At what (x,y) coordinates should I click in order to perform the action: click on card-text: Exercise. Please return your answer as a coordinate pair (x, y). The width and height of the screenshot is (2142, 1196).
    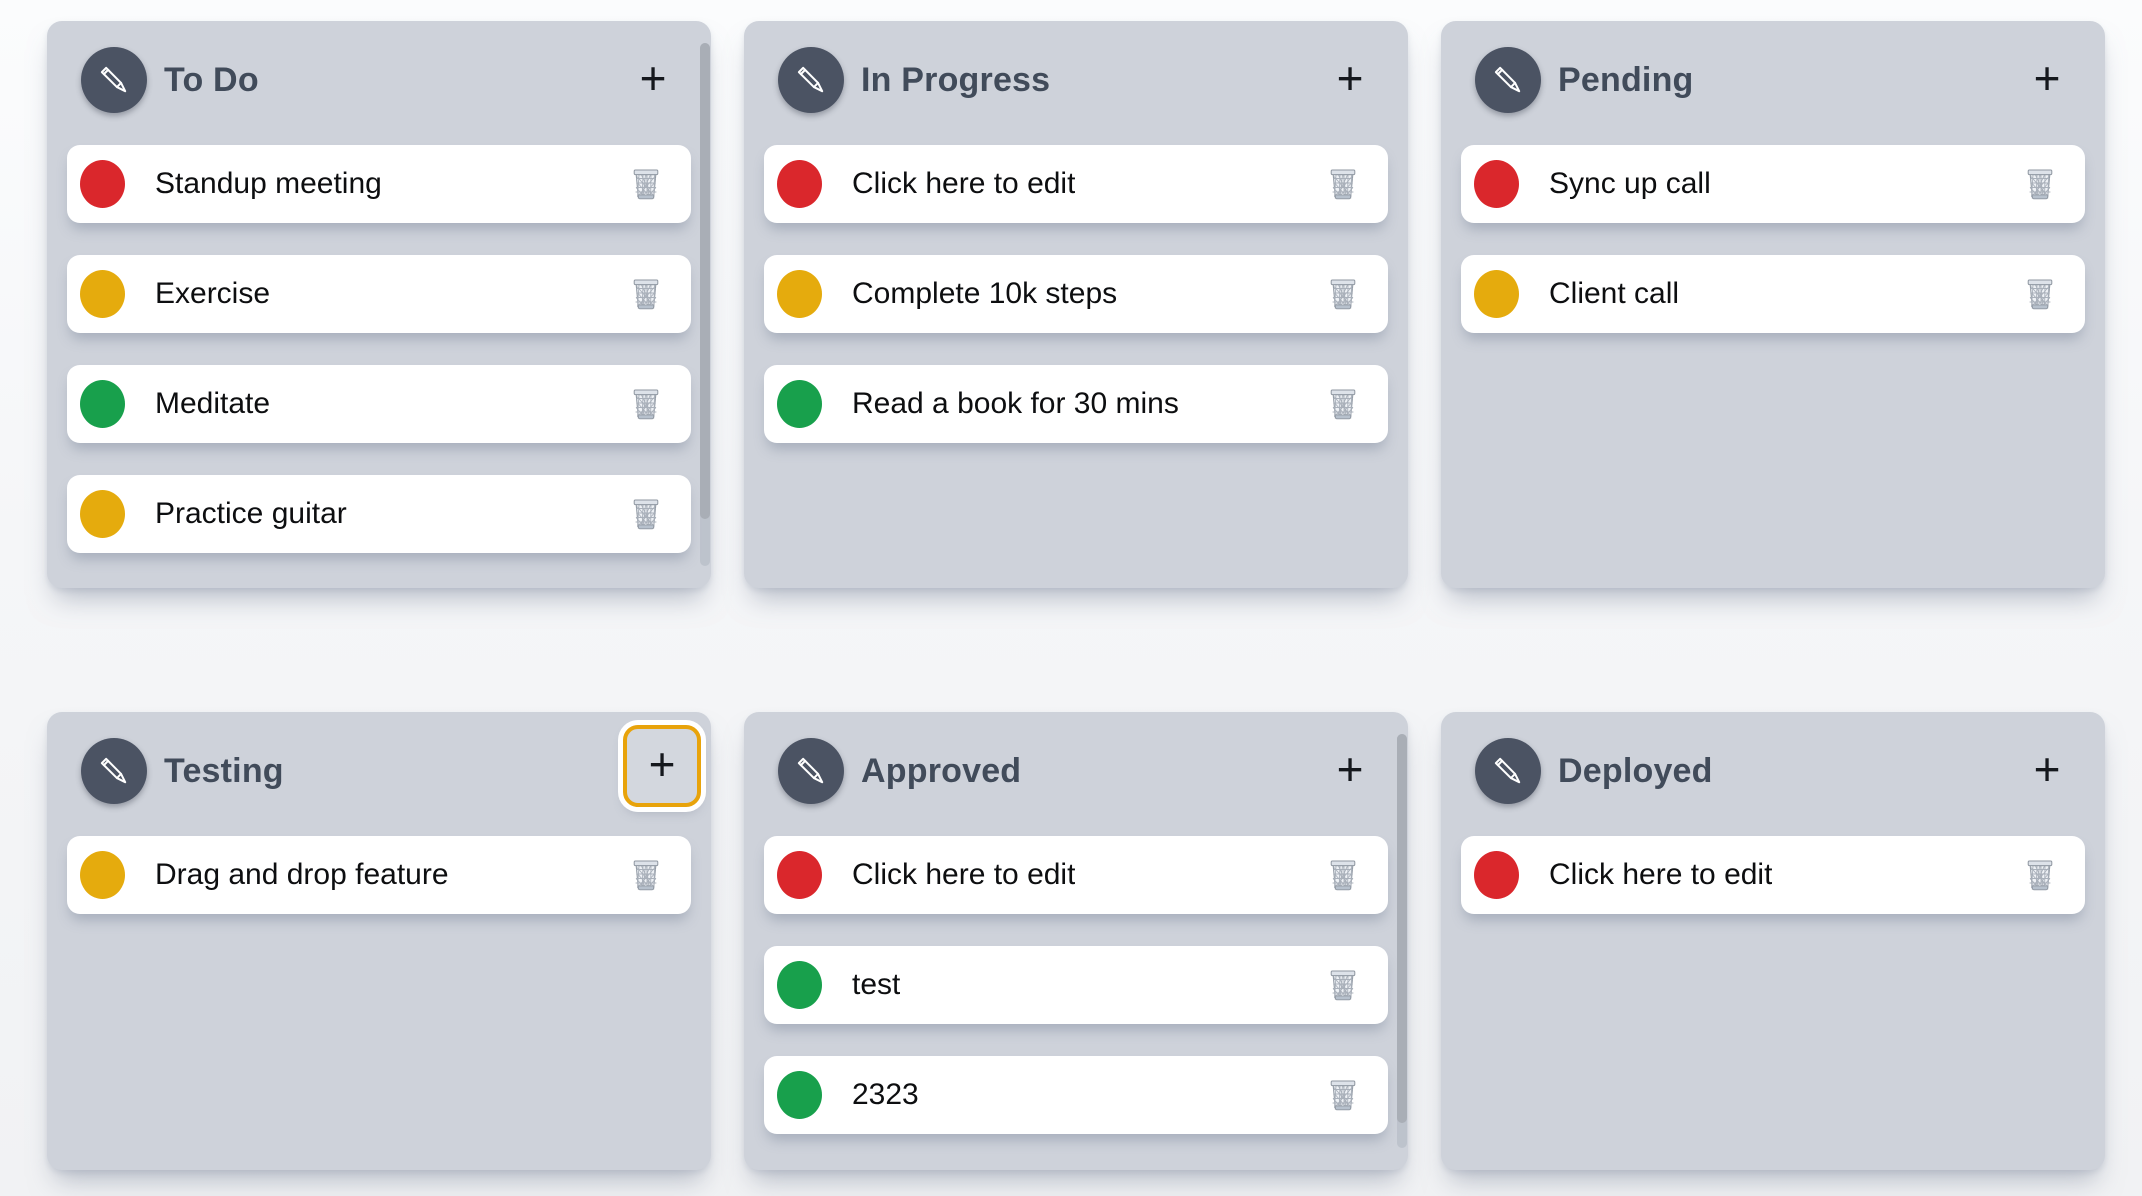
    Looking at the image, I should click on (213, 293).